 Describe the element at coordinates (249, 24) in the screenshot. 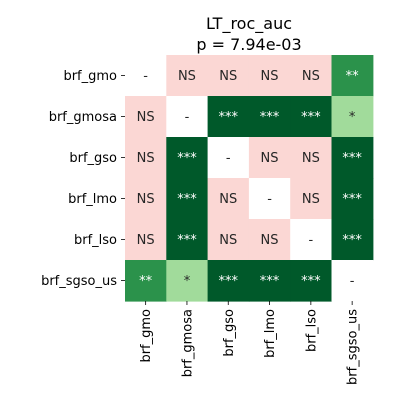

I see `chart-title: LT_roc_auc` at that location.